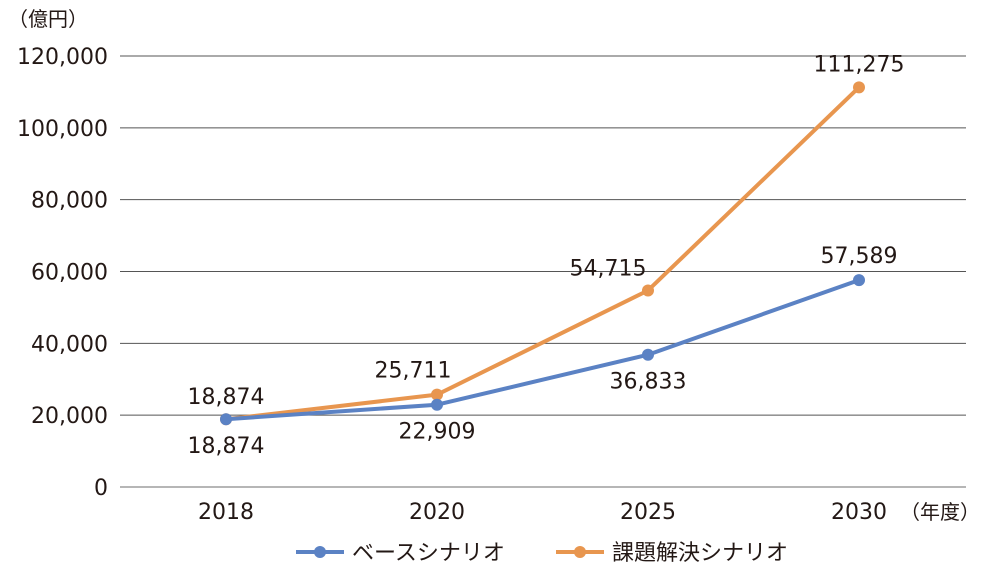  What do you see at coordinates (700, 553) in the screenshot?
I see `legend-label: 課題解決シナリオ` at bounding box center [700, 553].